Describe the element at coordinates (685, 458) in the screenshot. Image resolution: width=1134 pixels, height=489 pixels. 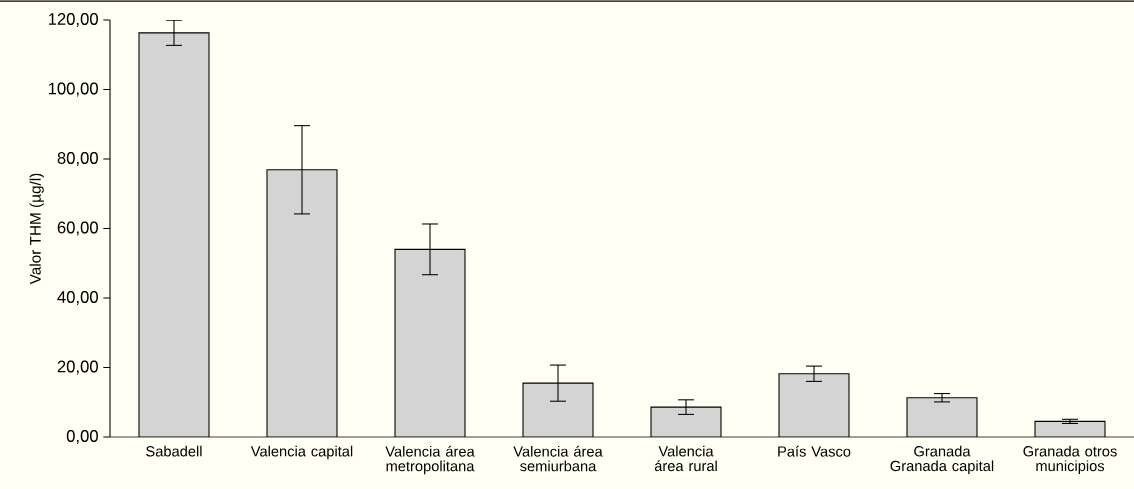
I see `x-tick-label: Valencia área rural` at that location.